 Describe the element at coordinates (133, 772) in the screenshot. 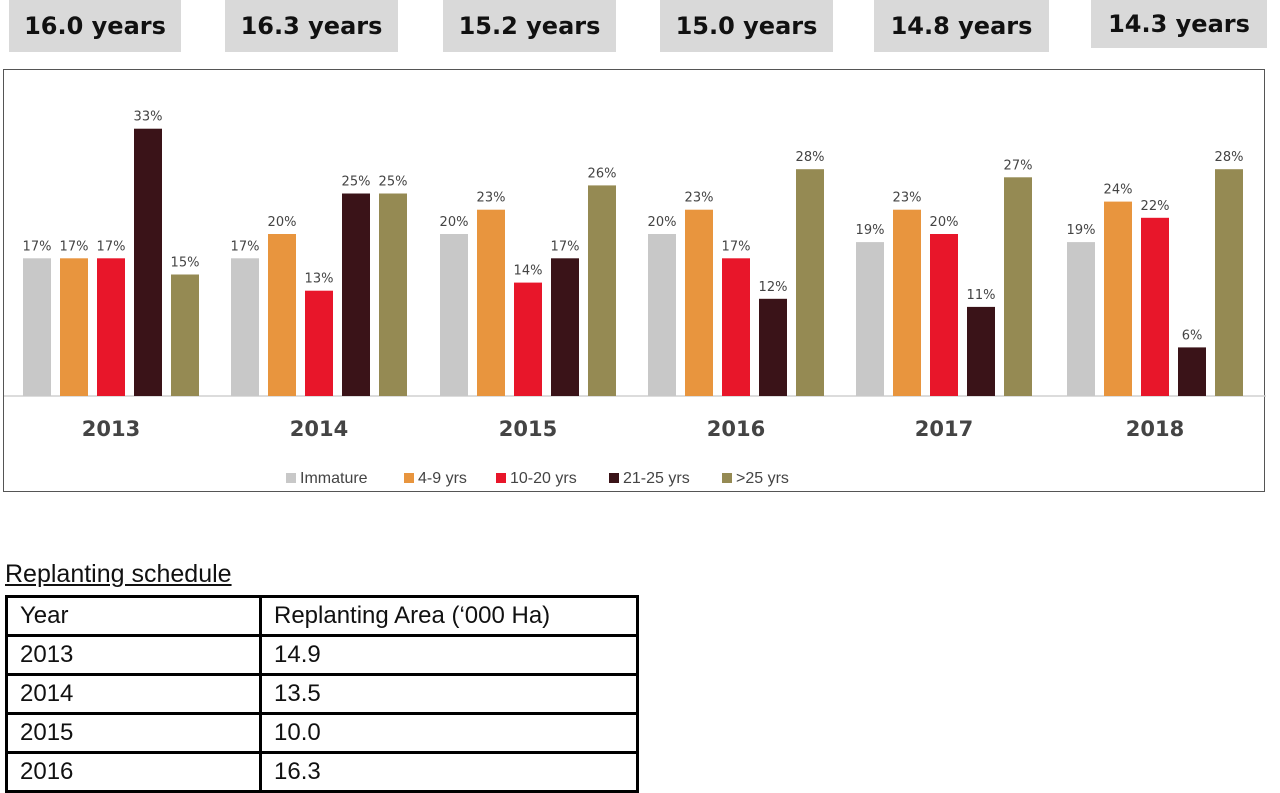

I see `cell-year: 2016` at that location.